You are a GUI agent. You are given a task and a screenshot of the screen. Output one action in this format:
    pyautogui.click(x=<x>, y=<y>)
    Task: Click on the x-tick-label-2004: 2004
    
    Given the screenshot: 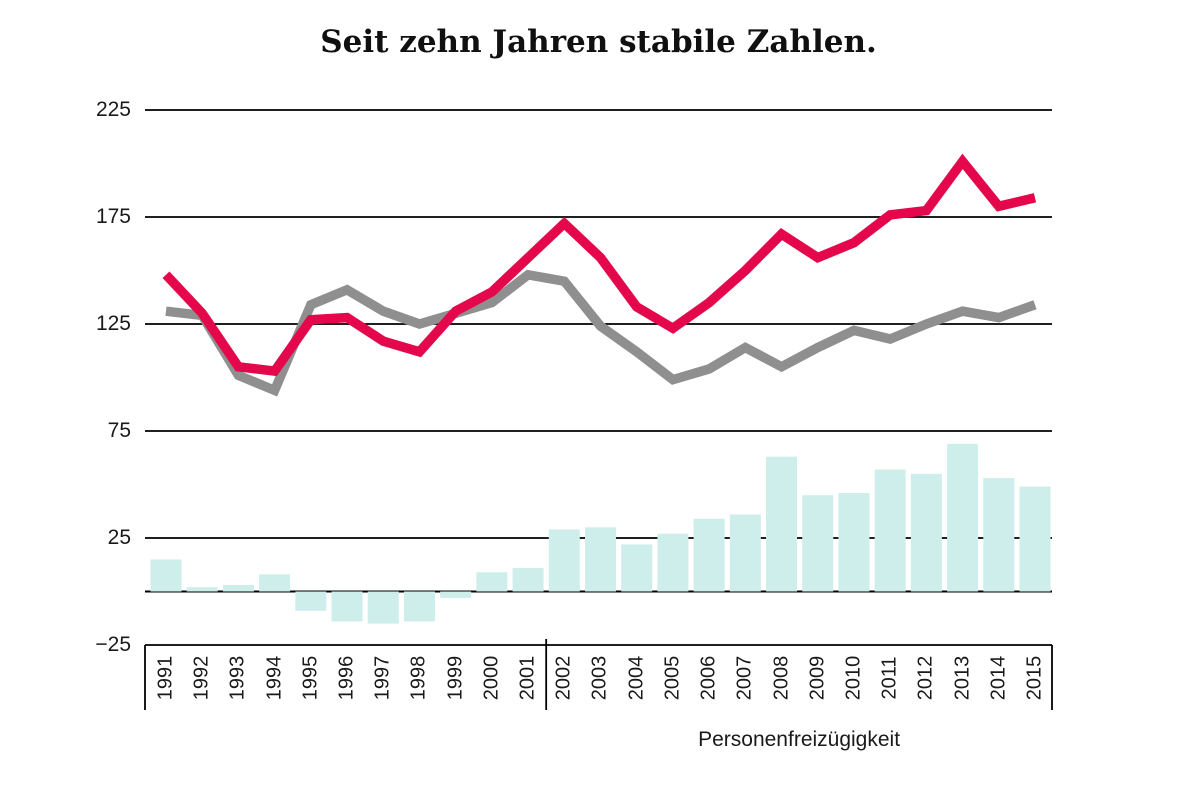 What is the action you would take?
    pyautogui.click(x=636, y=678)
    